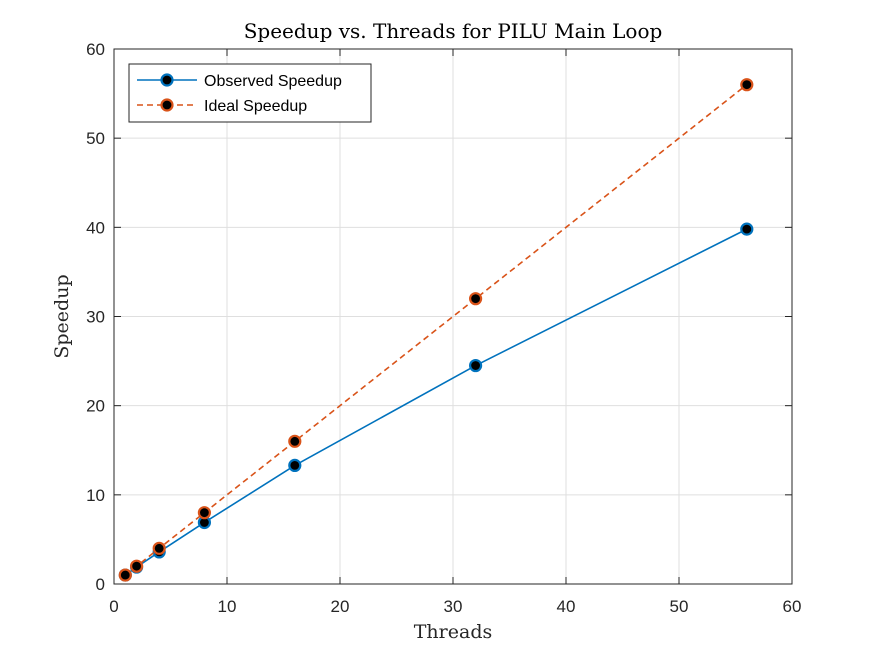 This screenshot has height=656, width=875. What do you see at coordinates (679, 606) in the screenshot?
I see `x-tick-label: 50` at bounding box center [679, 606].